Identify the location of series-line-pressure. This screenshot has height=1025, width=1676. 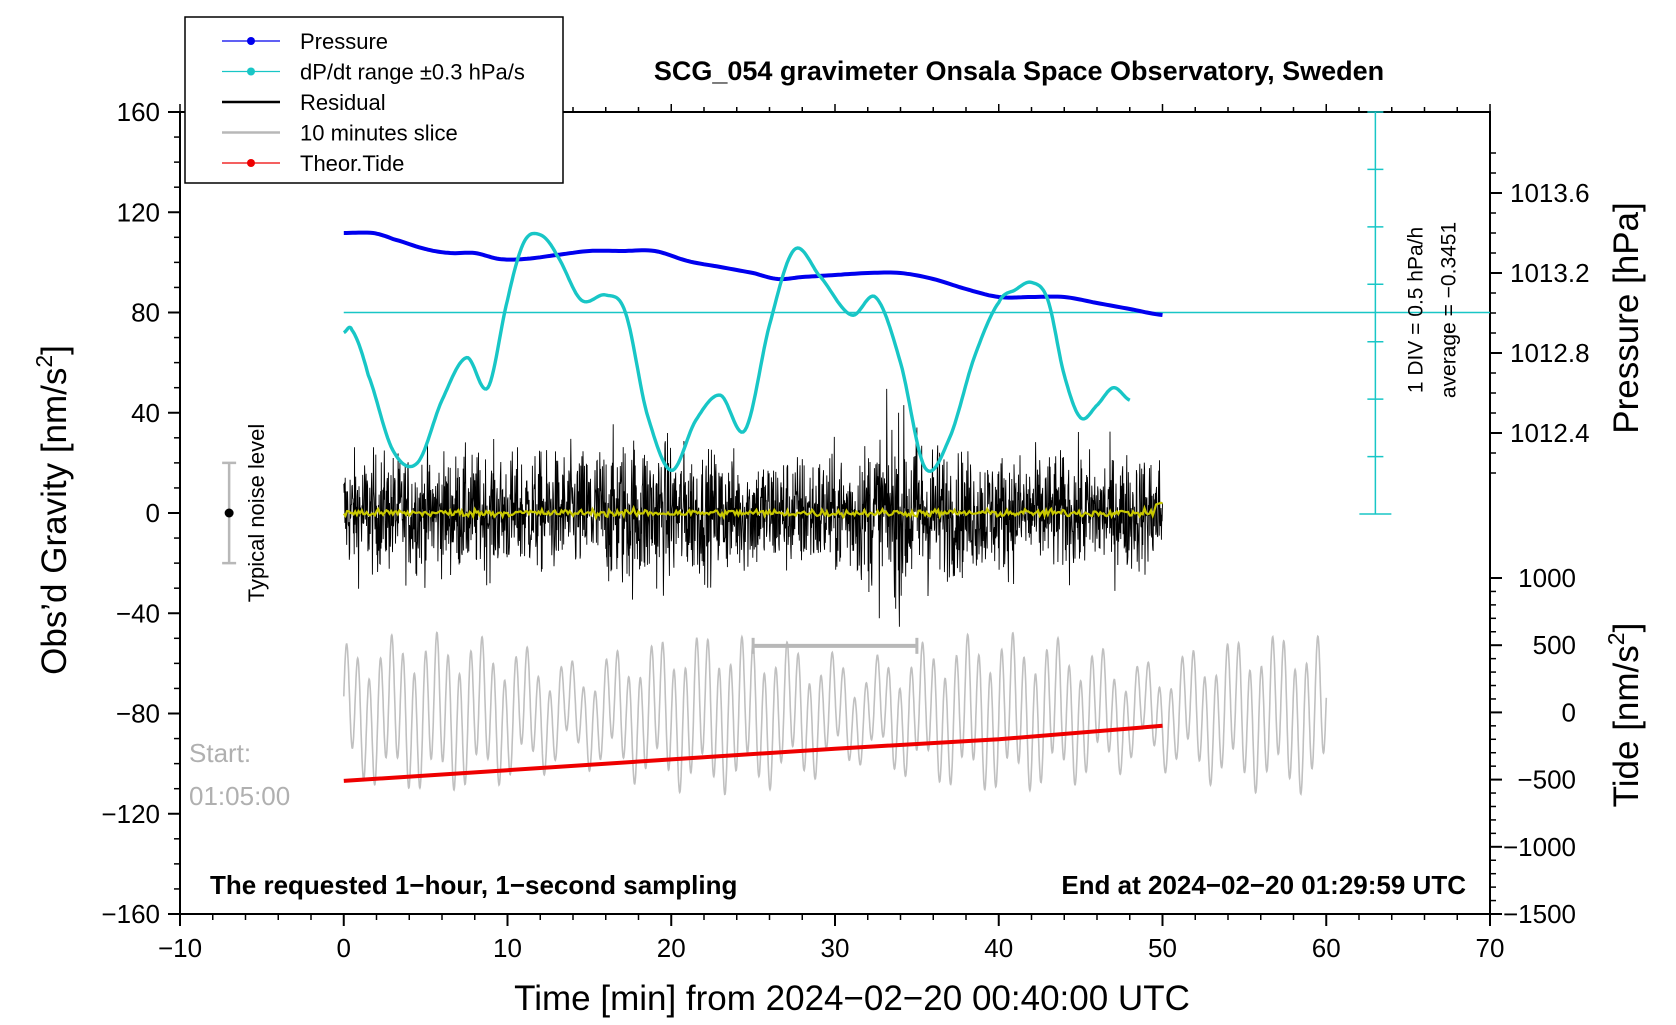
(753, 273).